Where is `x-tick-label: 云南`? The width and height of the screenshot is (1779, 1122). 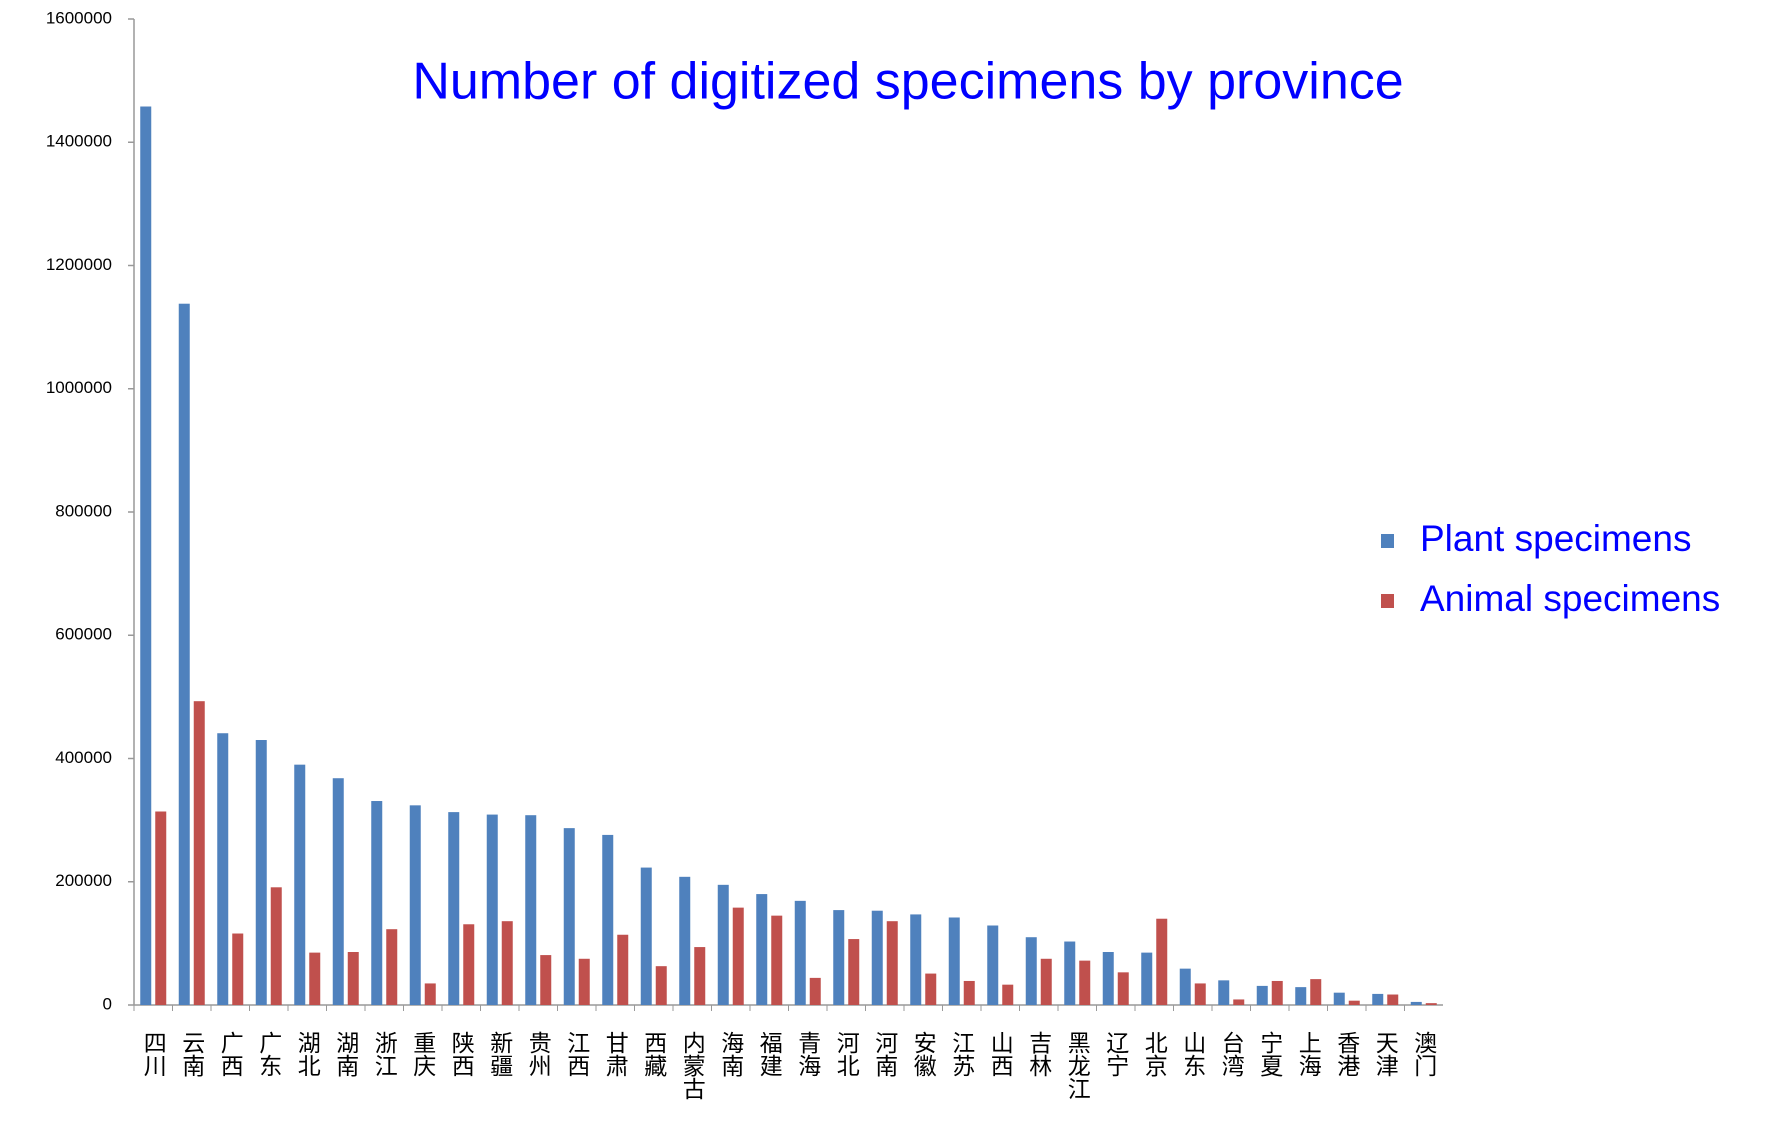 x-tick-label: 云南 is located at coordinates (192, 1054).